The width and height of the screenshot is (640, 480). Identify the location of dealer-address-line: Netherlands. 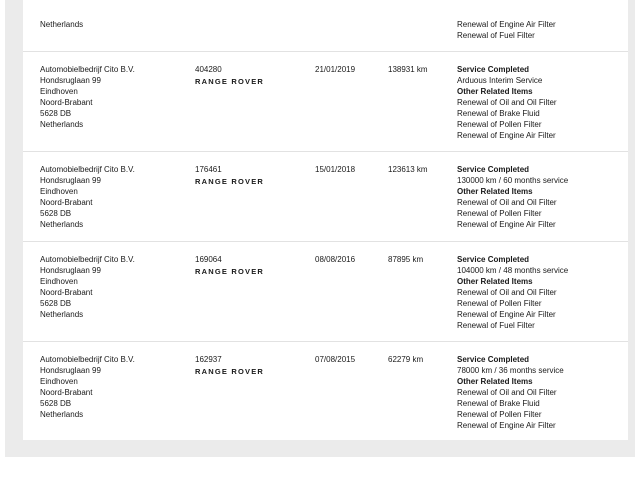
(62, 24).